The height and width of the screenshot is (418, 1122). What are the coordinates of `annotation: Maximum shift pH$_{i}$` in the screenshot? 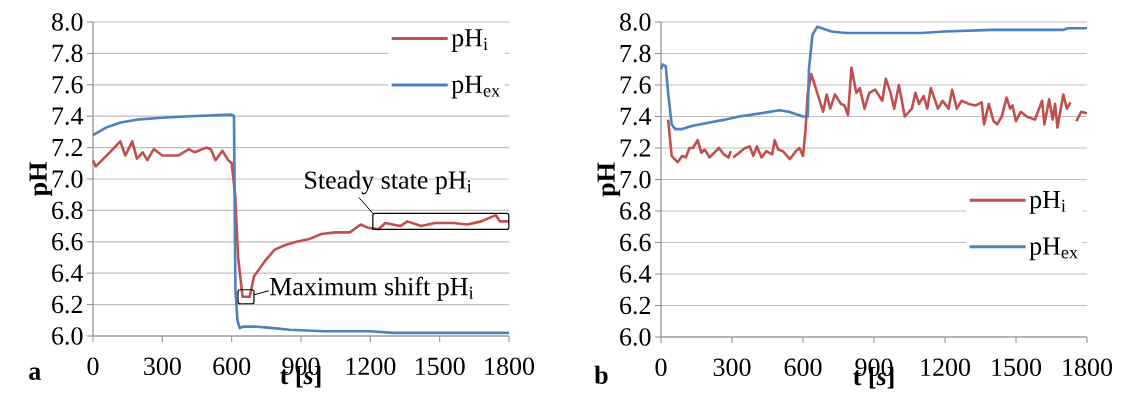 It's located at (371, 288).